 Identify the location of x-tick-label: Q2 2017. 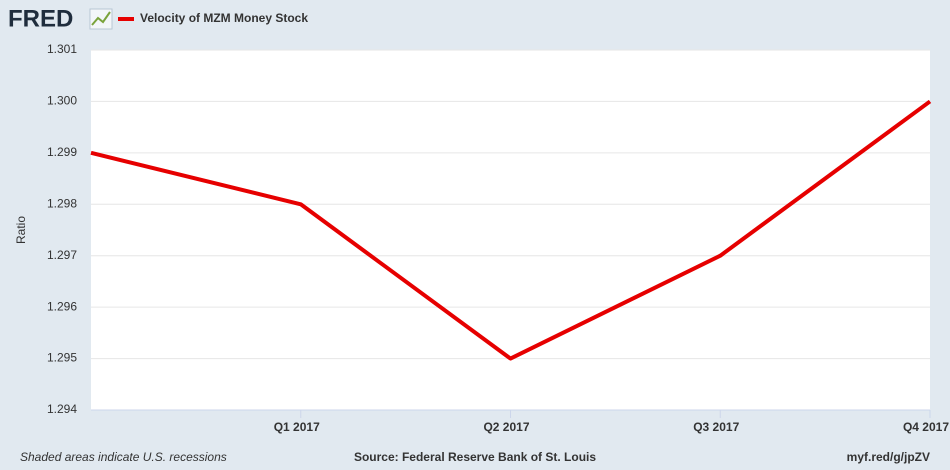
(506, 427).